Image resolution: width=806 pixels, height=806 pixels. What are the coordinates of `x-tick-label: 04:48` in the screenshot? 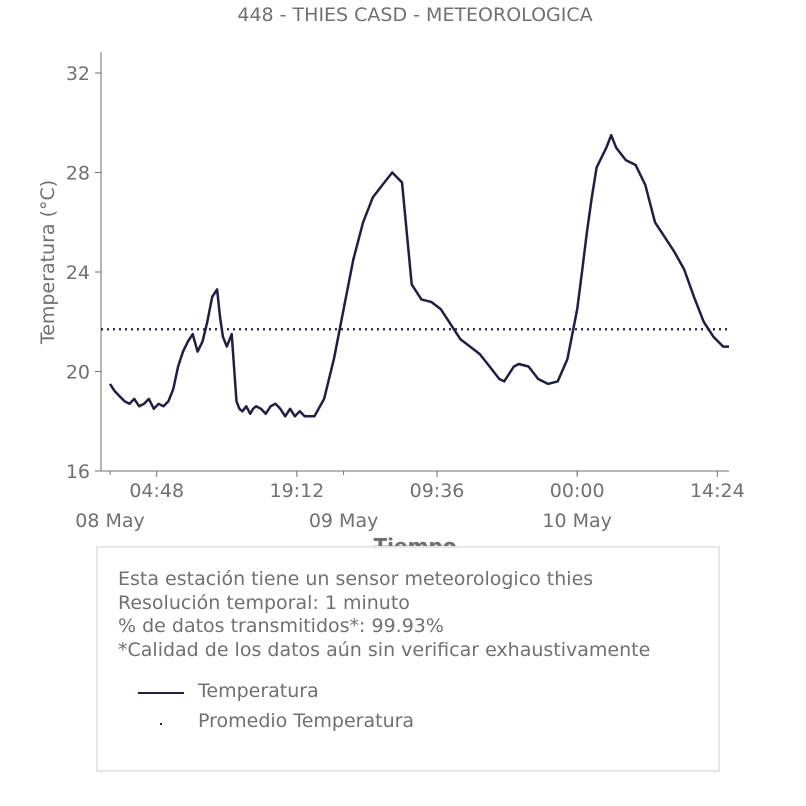 It's located at (156, 491).